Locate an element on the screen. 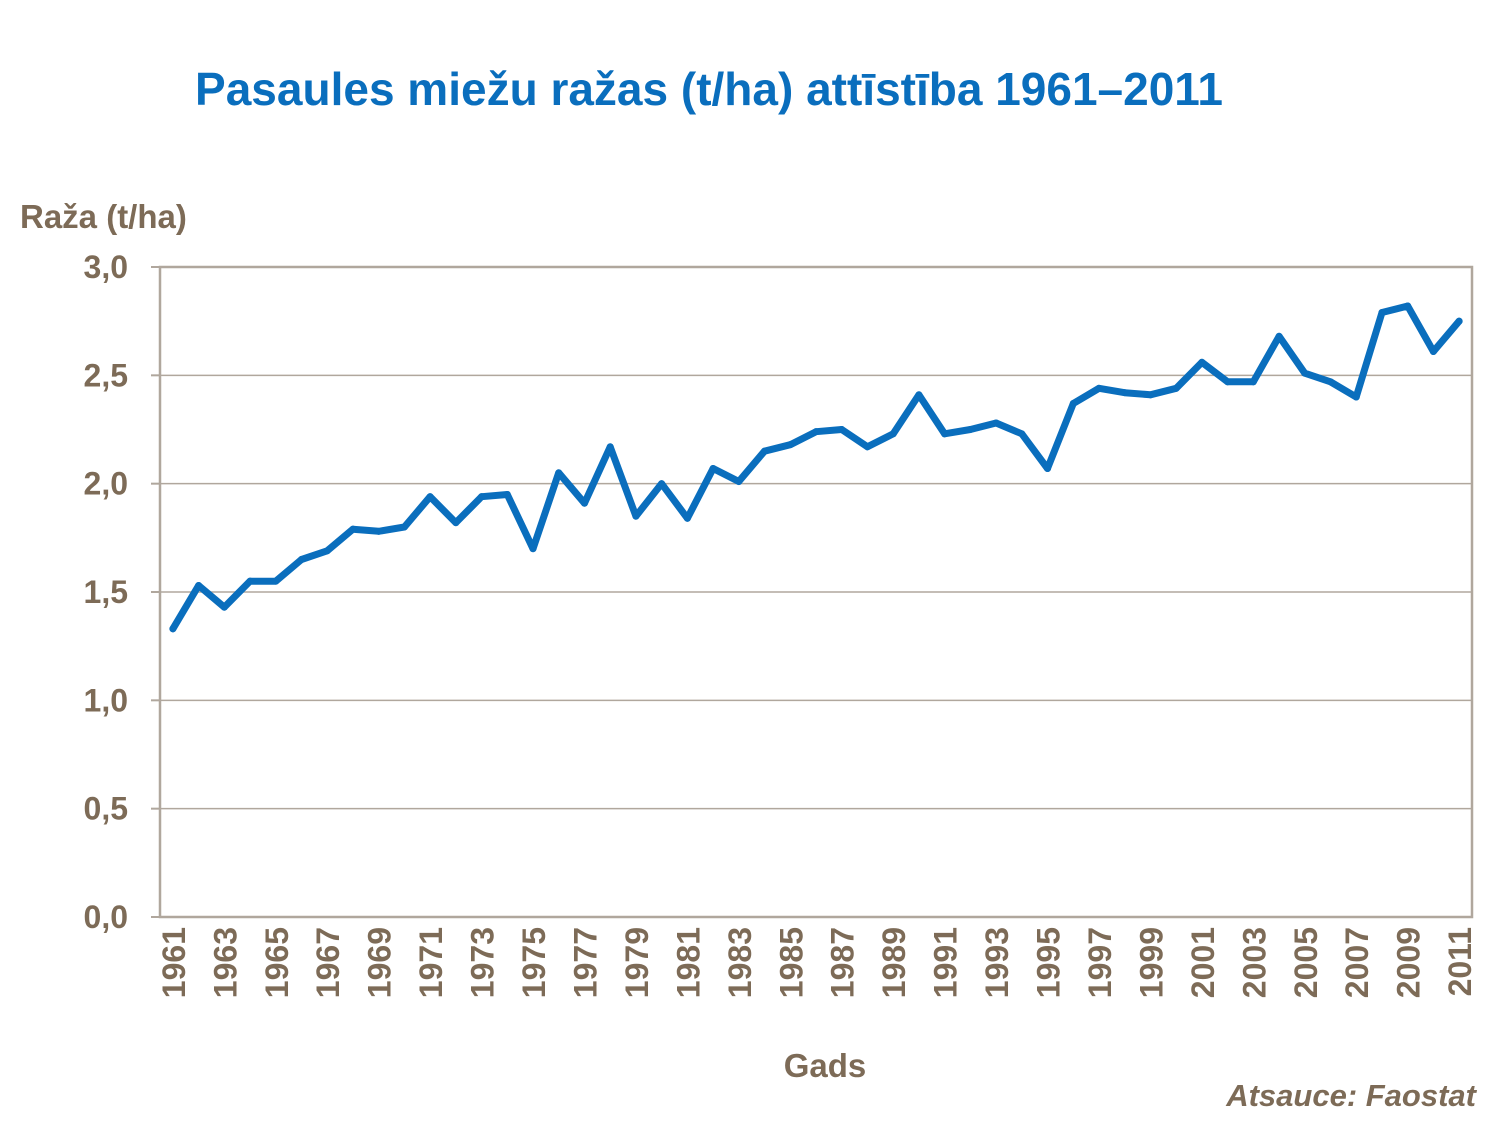 The height and width of the screenshot is (1125, 1500). x-tick-label: 1983 is located at coordinates (740, 962).